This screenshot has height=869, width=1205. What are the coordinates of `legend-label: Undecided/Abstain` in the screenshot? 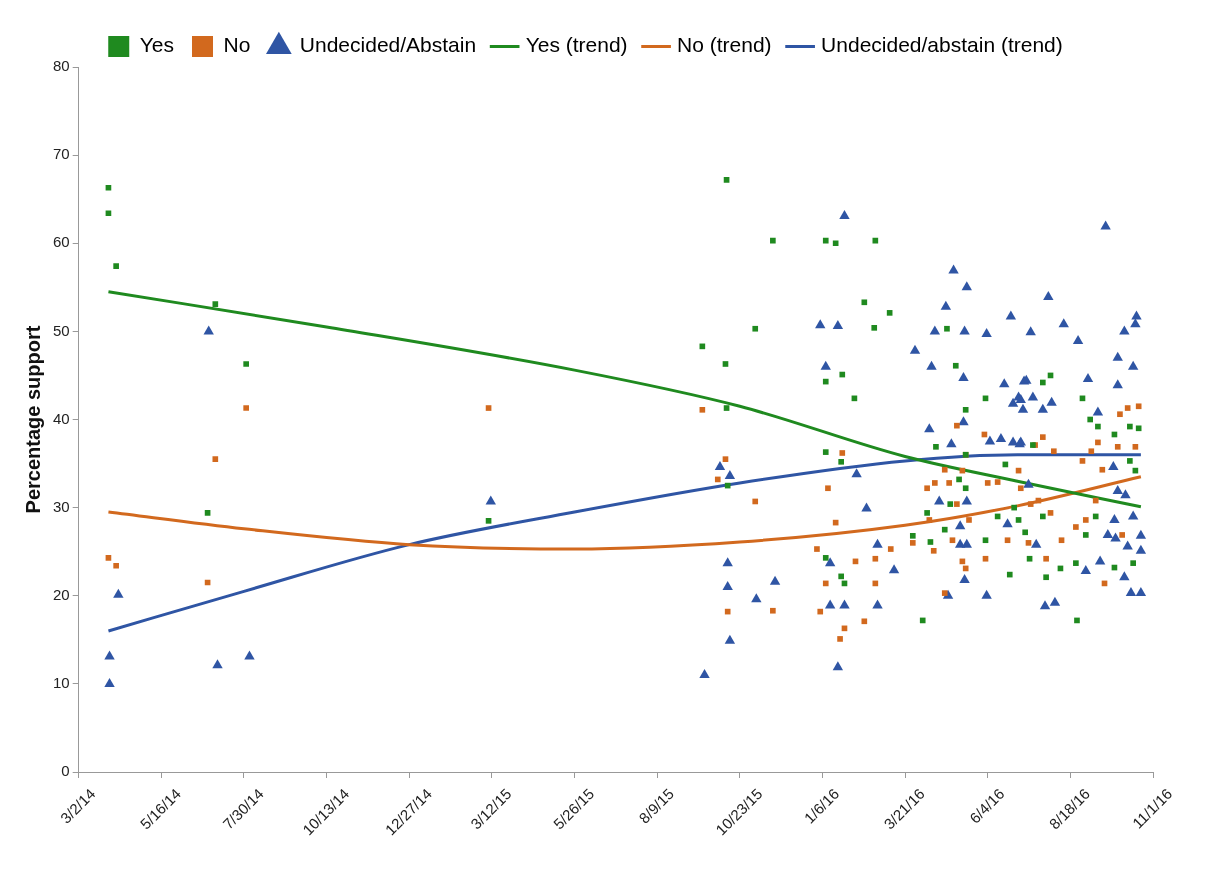 It's located at (388, 45).